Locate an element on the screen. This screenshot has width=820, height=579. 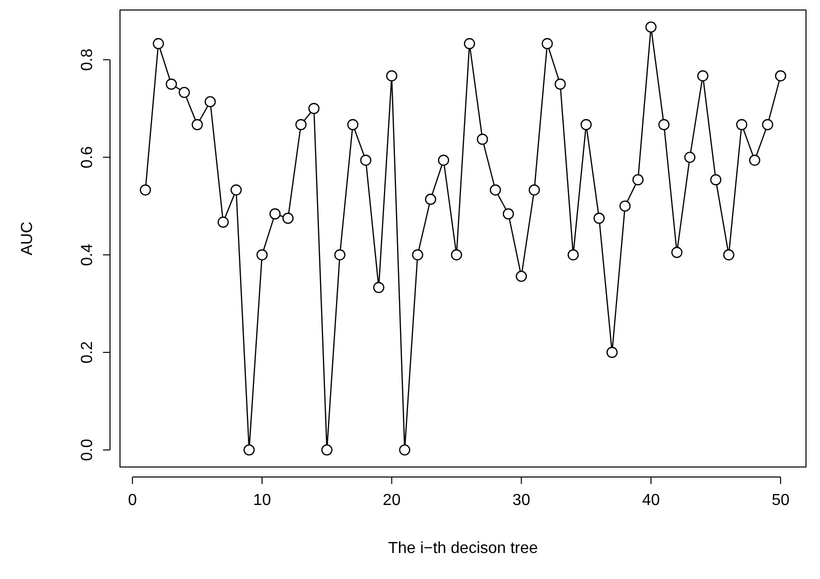
x-tick-label: 20 is located at coordinates (391, 500).